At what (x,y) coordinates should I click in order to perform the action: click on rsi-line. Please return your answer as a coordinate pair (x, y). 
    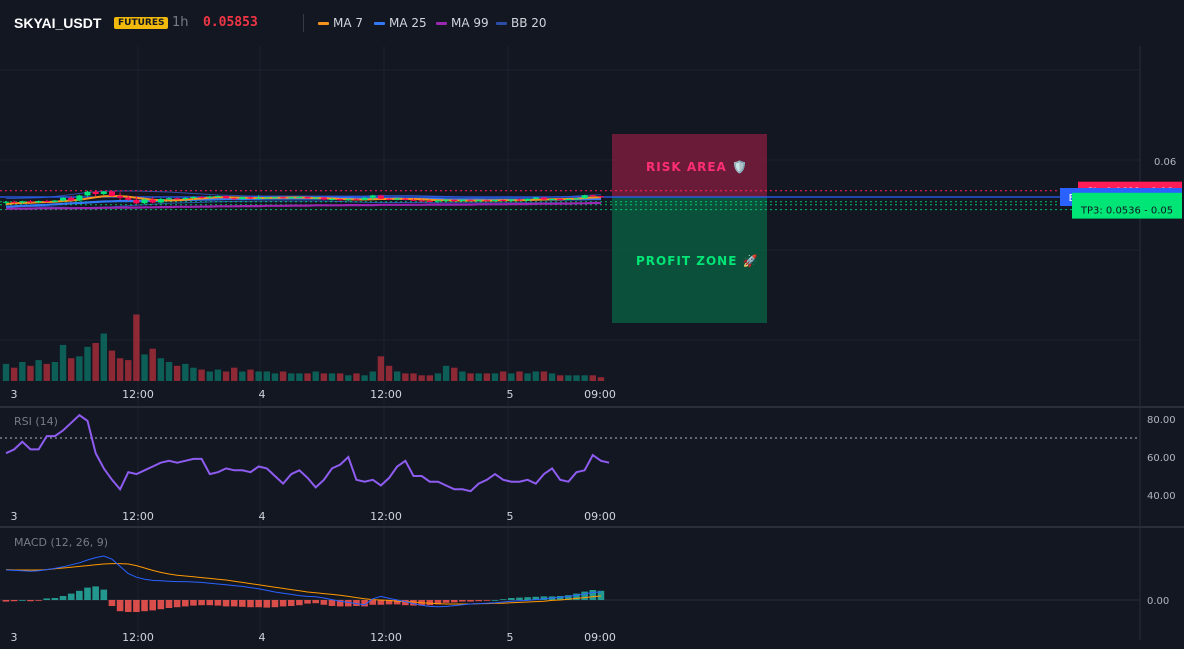
    Looking at the image, I should click on (307, 453).